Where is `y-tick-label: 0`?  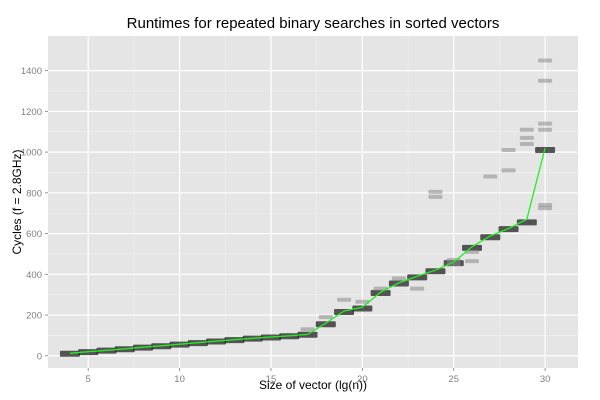 y-tick-label: 0 is located at coordinates (39, 356).